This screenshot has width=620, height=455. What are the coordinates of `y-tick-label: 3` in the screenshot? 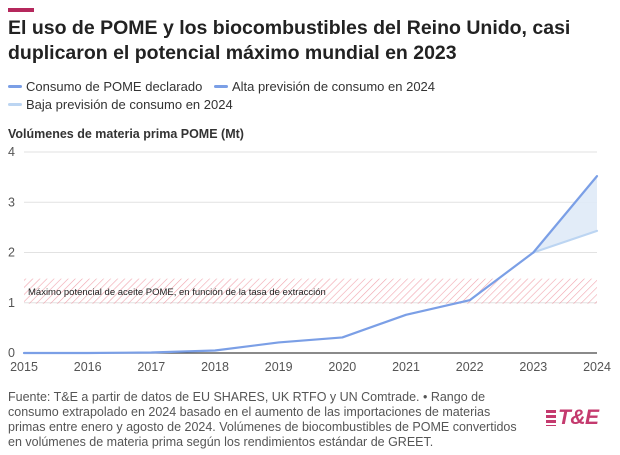 It's located at (11, 202).